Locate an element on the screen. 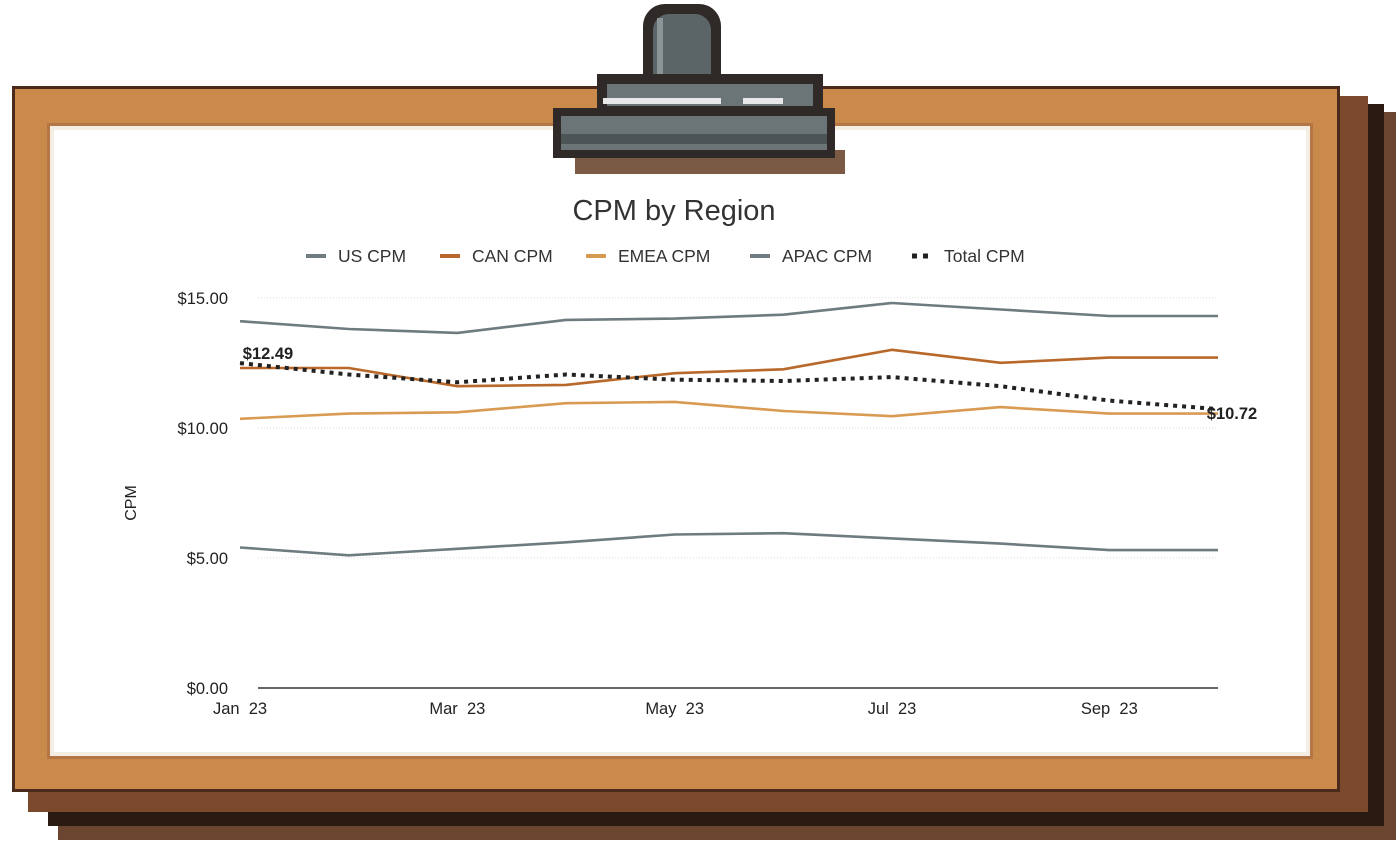 The width and height of the screenshot is (1400, 847). legend-label: APAC CPM is located at coordinates (827, 256).